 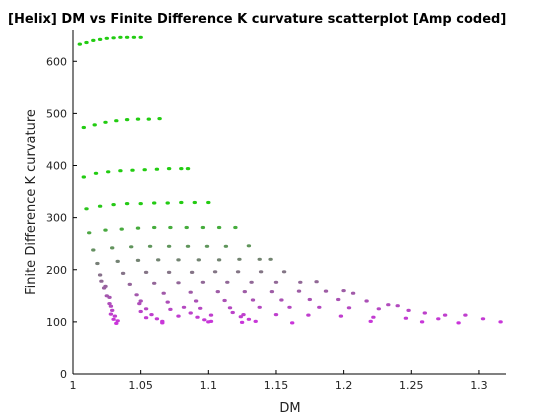 What do you see at coordinates (411, 385) in the screenshot?
I see `x-tick-label-5: 1.25` at bounding box center [411, 385].